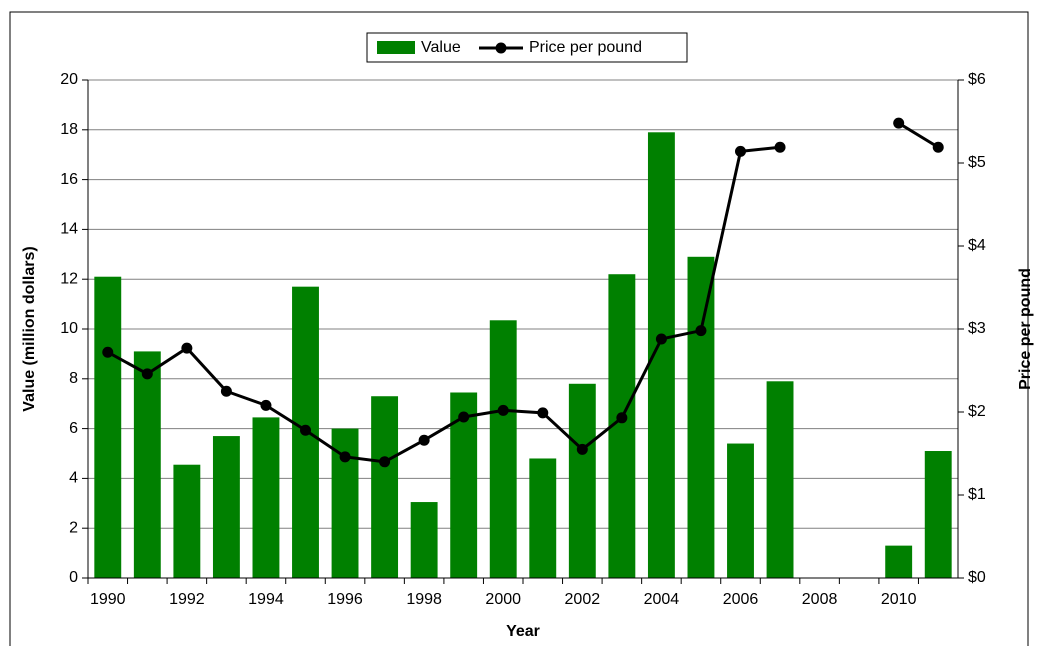 This screenshot has width=1038, height=646. What do you see at coordinates (69, 79) in the screenshot?
I see `y-tick-label: 20` at bounding box center [69, 79].